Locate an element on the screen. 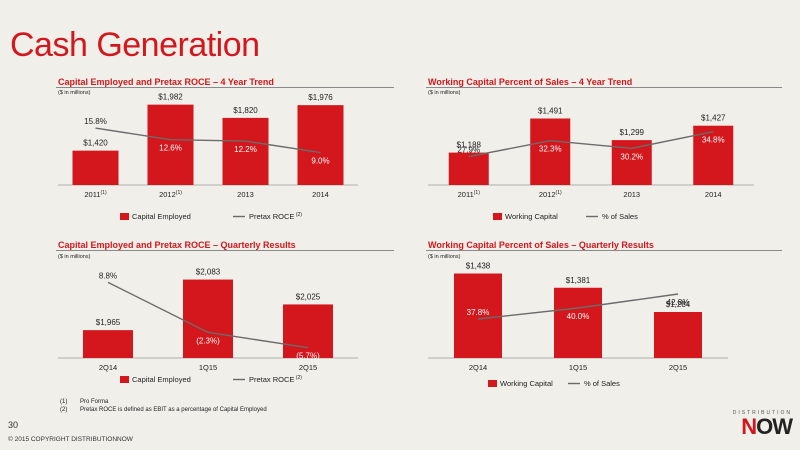  bar-label: $1,976 is located at coordinates (320, 97).